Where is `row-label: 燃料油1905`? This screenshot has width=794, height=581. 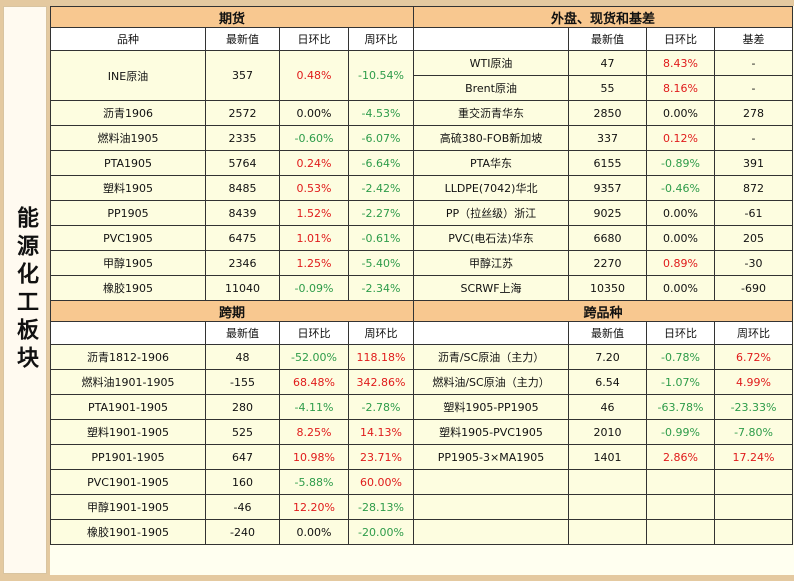
row-label: 燃料油1905 is located at coordinates (128, 138).